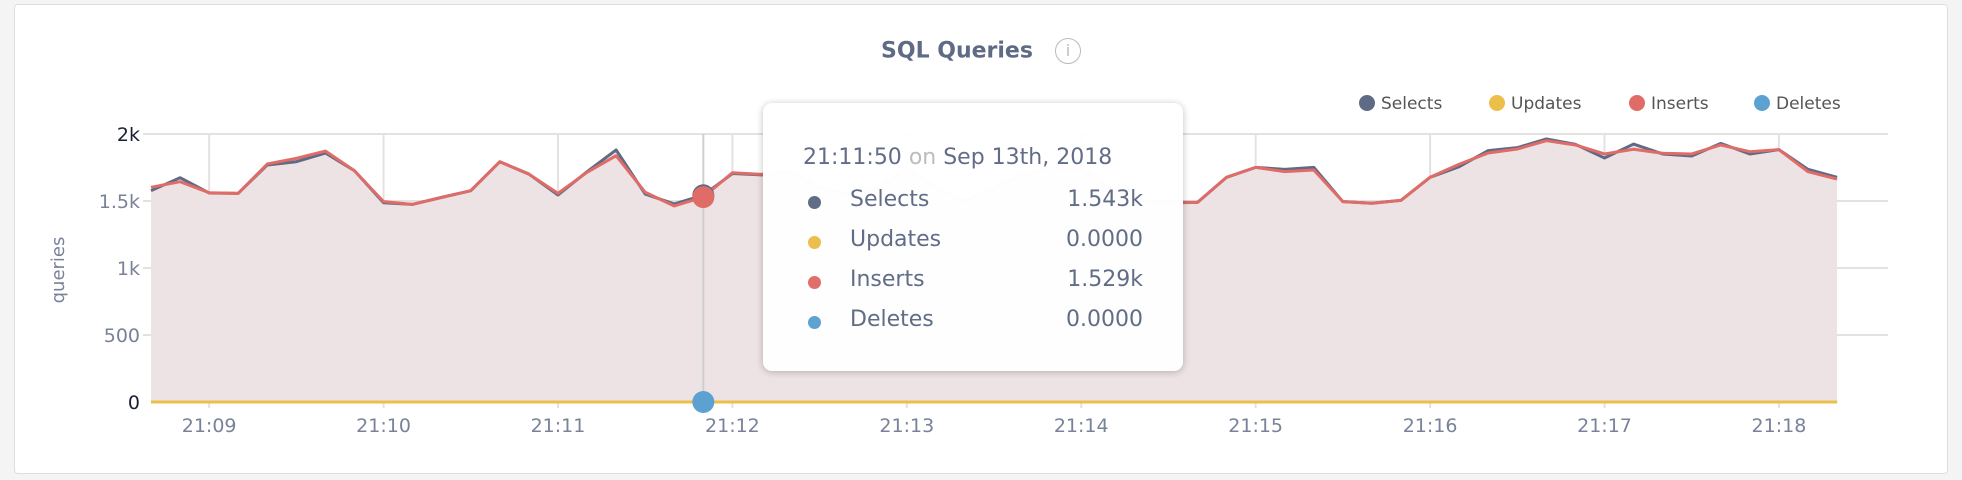  I want to click on tooltip-label: Updates, so click(896, 239).